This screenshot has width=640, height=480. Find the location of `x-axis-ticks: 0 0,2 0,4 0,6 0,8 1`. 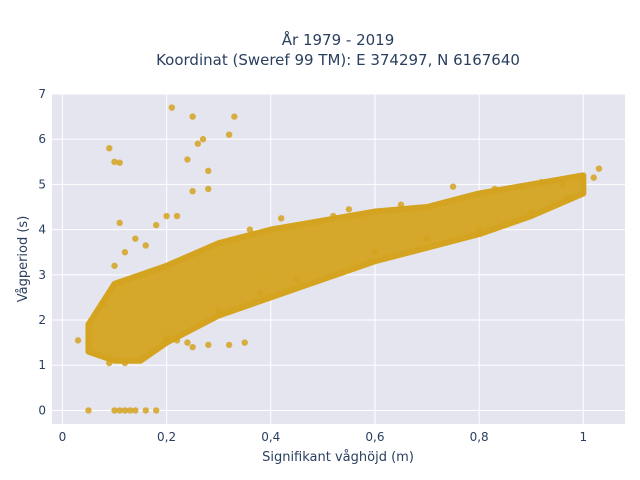

x-axis-ticks: 0 0,2 0,4 0,6 0,8 1 is located at coordinates (323, 437).